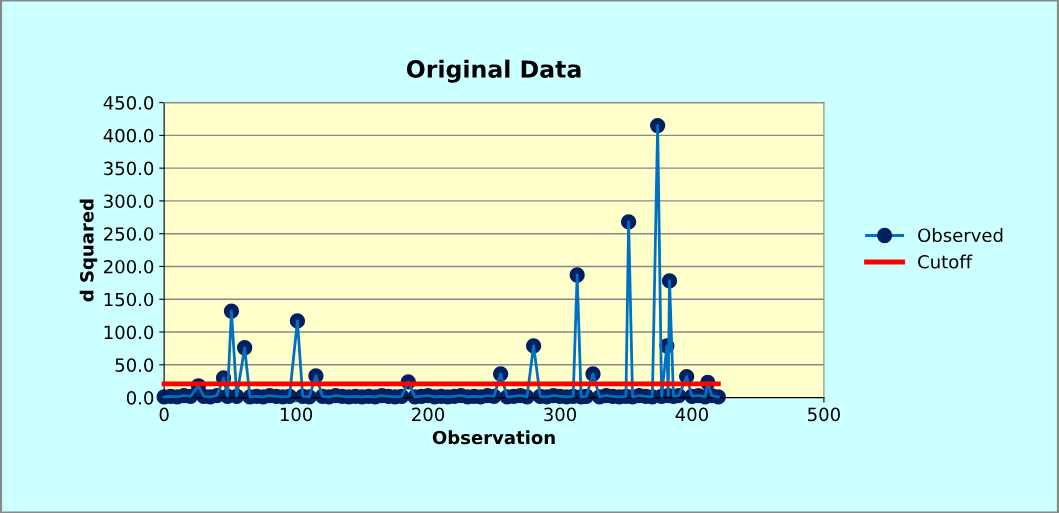  I want to click on y-tick-label: 350.0, so click(129, 168).